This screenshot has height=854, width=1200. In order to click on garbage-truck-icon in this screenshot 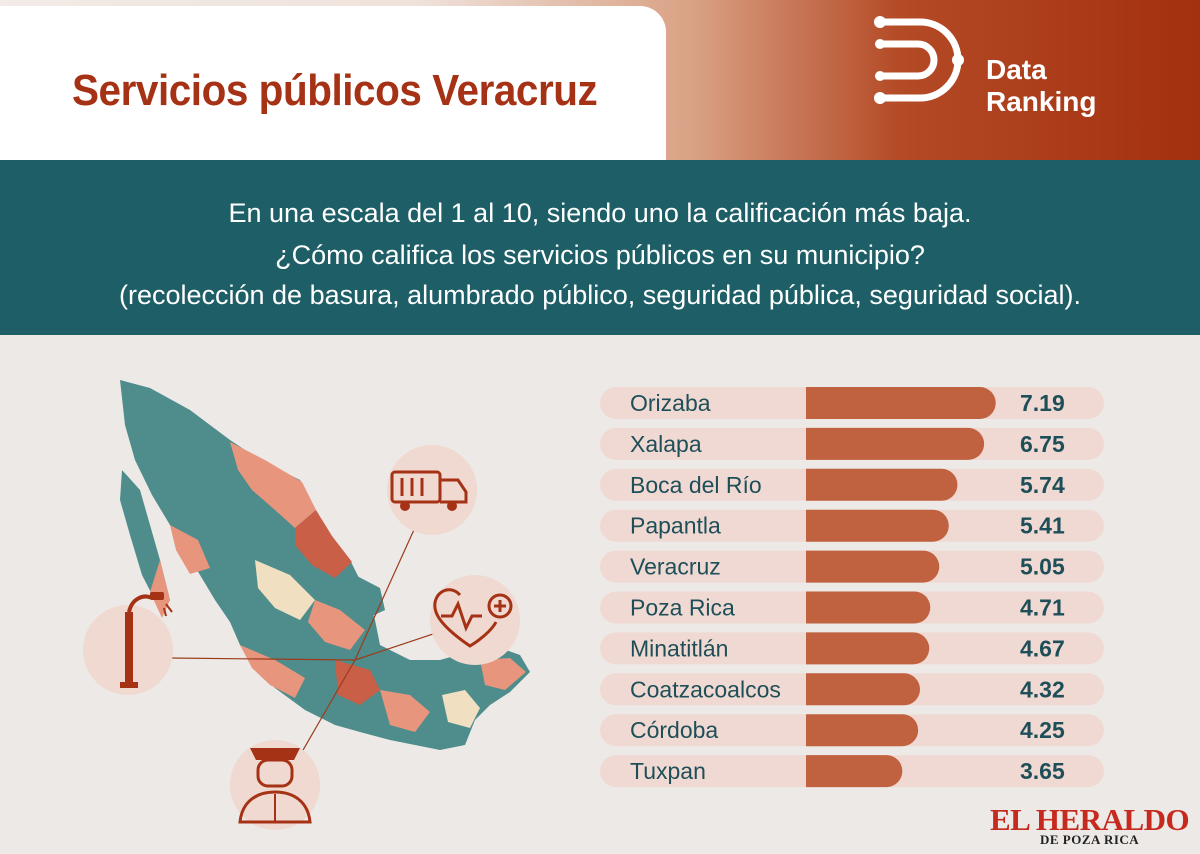, I will do `click(432, 490)`.